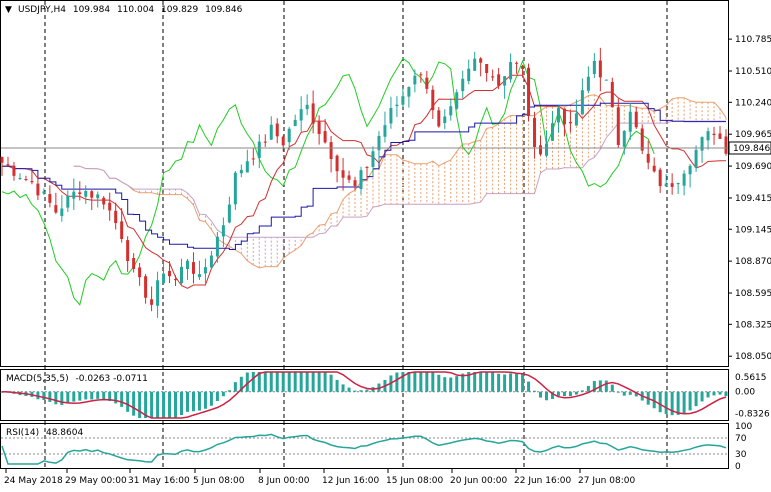 This screenshot has width=771, height=492. What do you see at coordinates (741, 455) in the screenshot?
I see `rsi-tick-label: 30` at bounding box center [741, 455].